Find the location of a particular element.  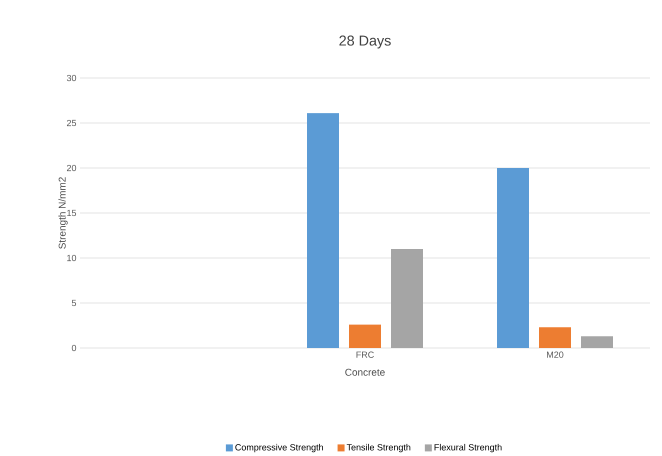

legend-label: Flexural Strength is located at coordinates (468, 448).